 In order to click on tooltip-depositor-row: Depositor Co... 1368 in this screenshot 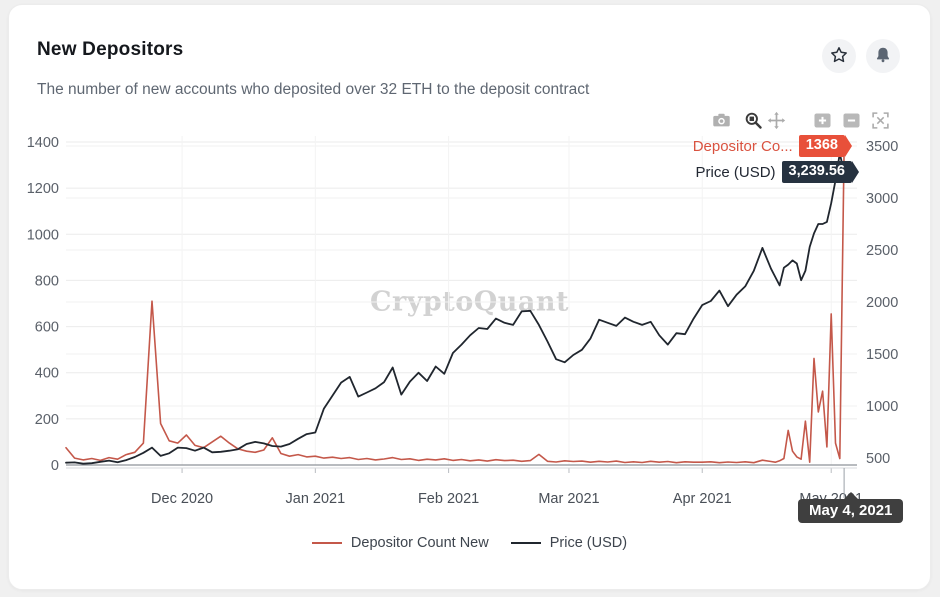, I will do `click(769, 146)`.